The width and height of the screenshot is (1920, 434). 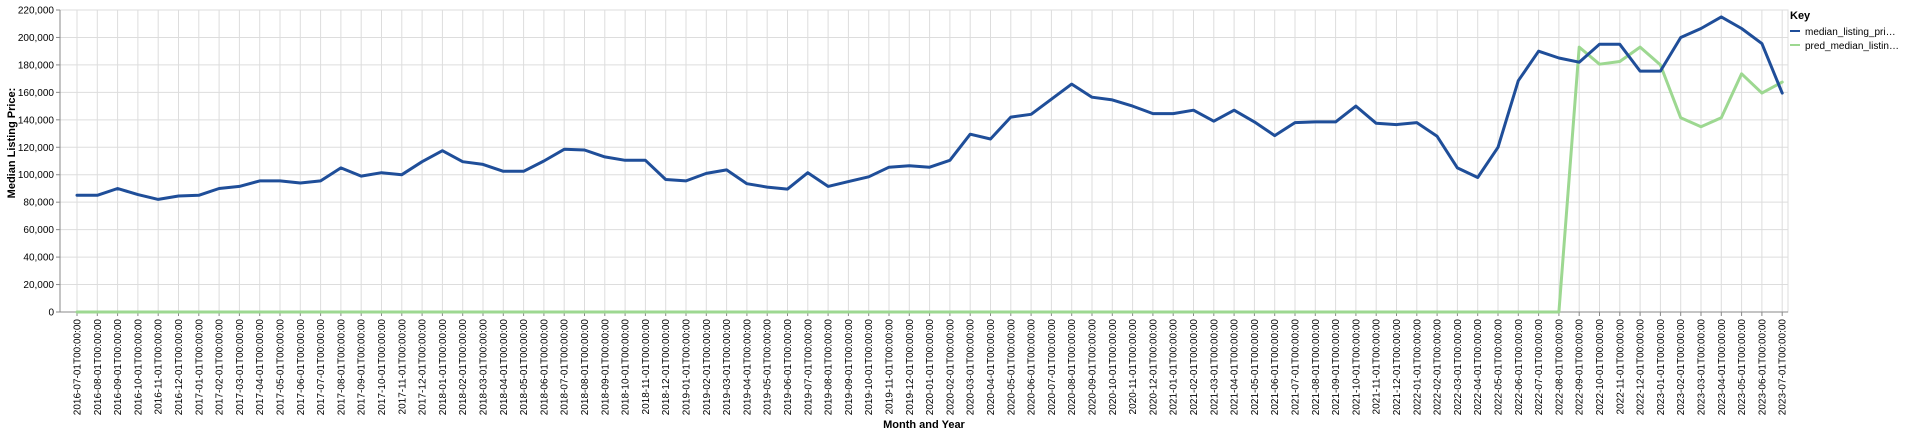 What do you see at coordinates (159, 367) in the screenshot?
I see `x-tick-label: 2016-11-01T00:00:00` at bounding box center [159, 367].